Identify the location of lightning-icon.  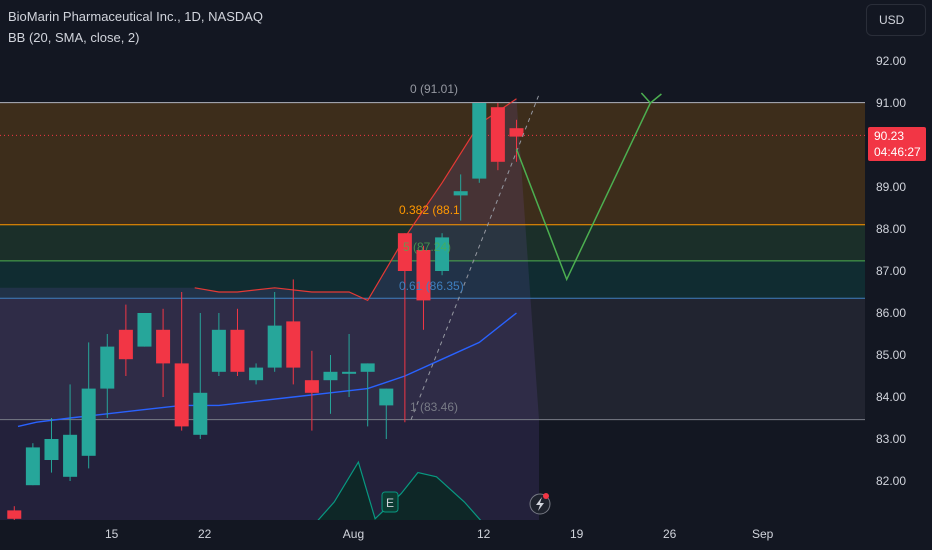
(540, 504).